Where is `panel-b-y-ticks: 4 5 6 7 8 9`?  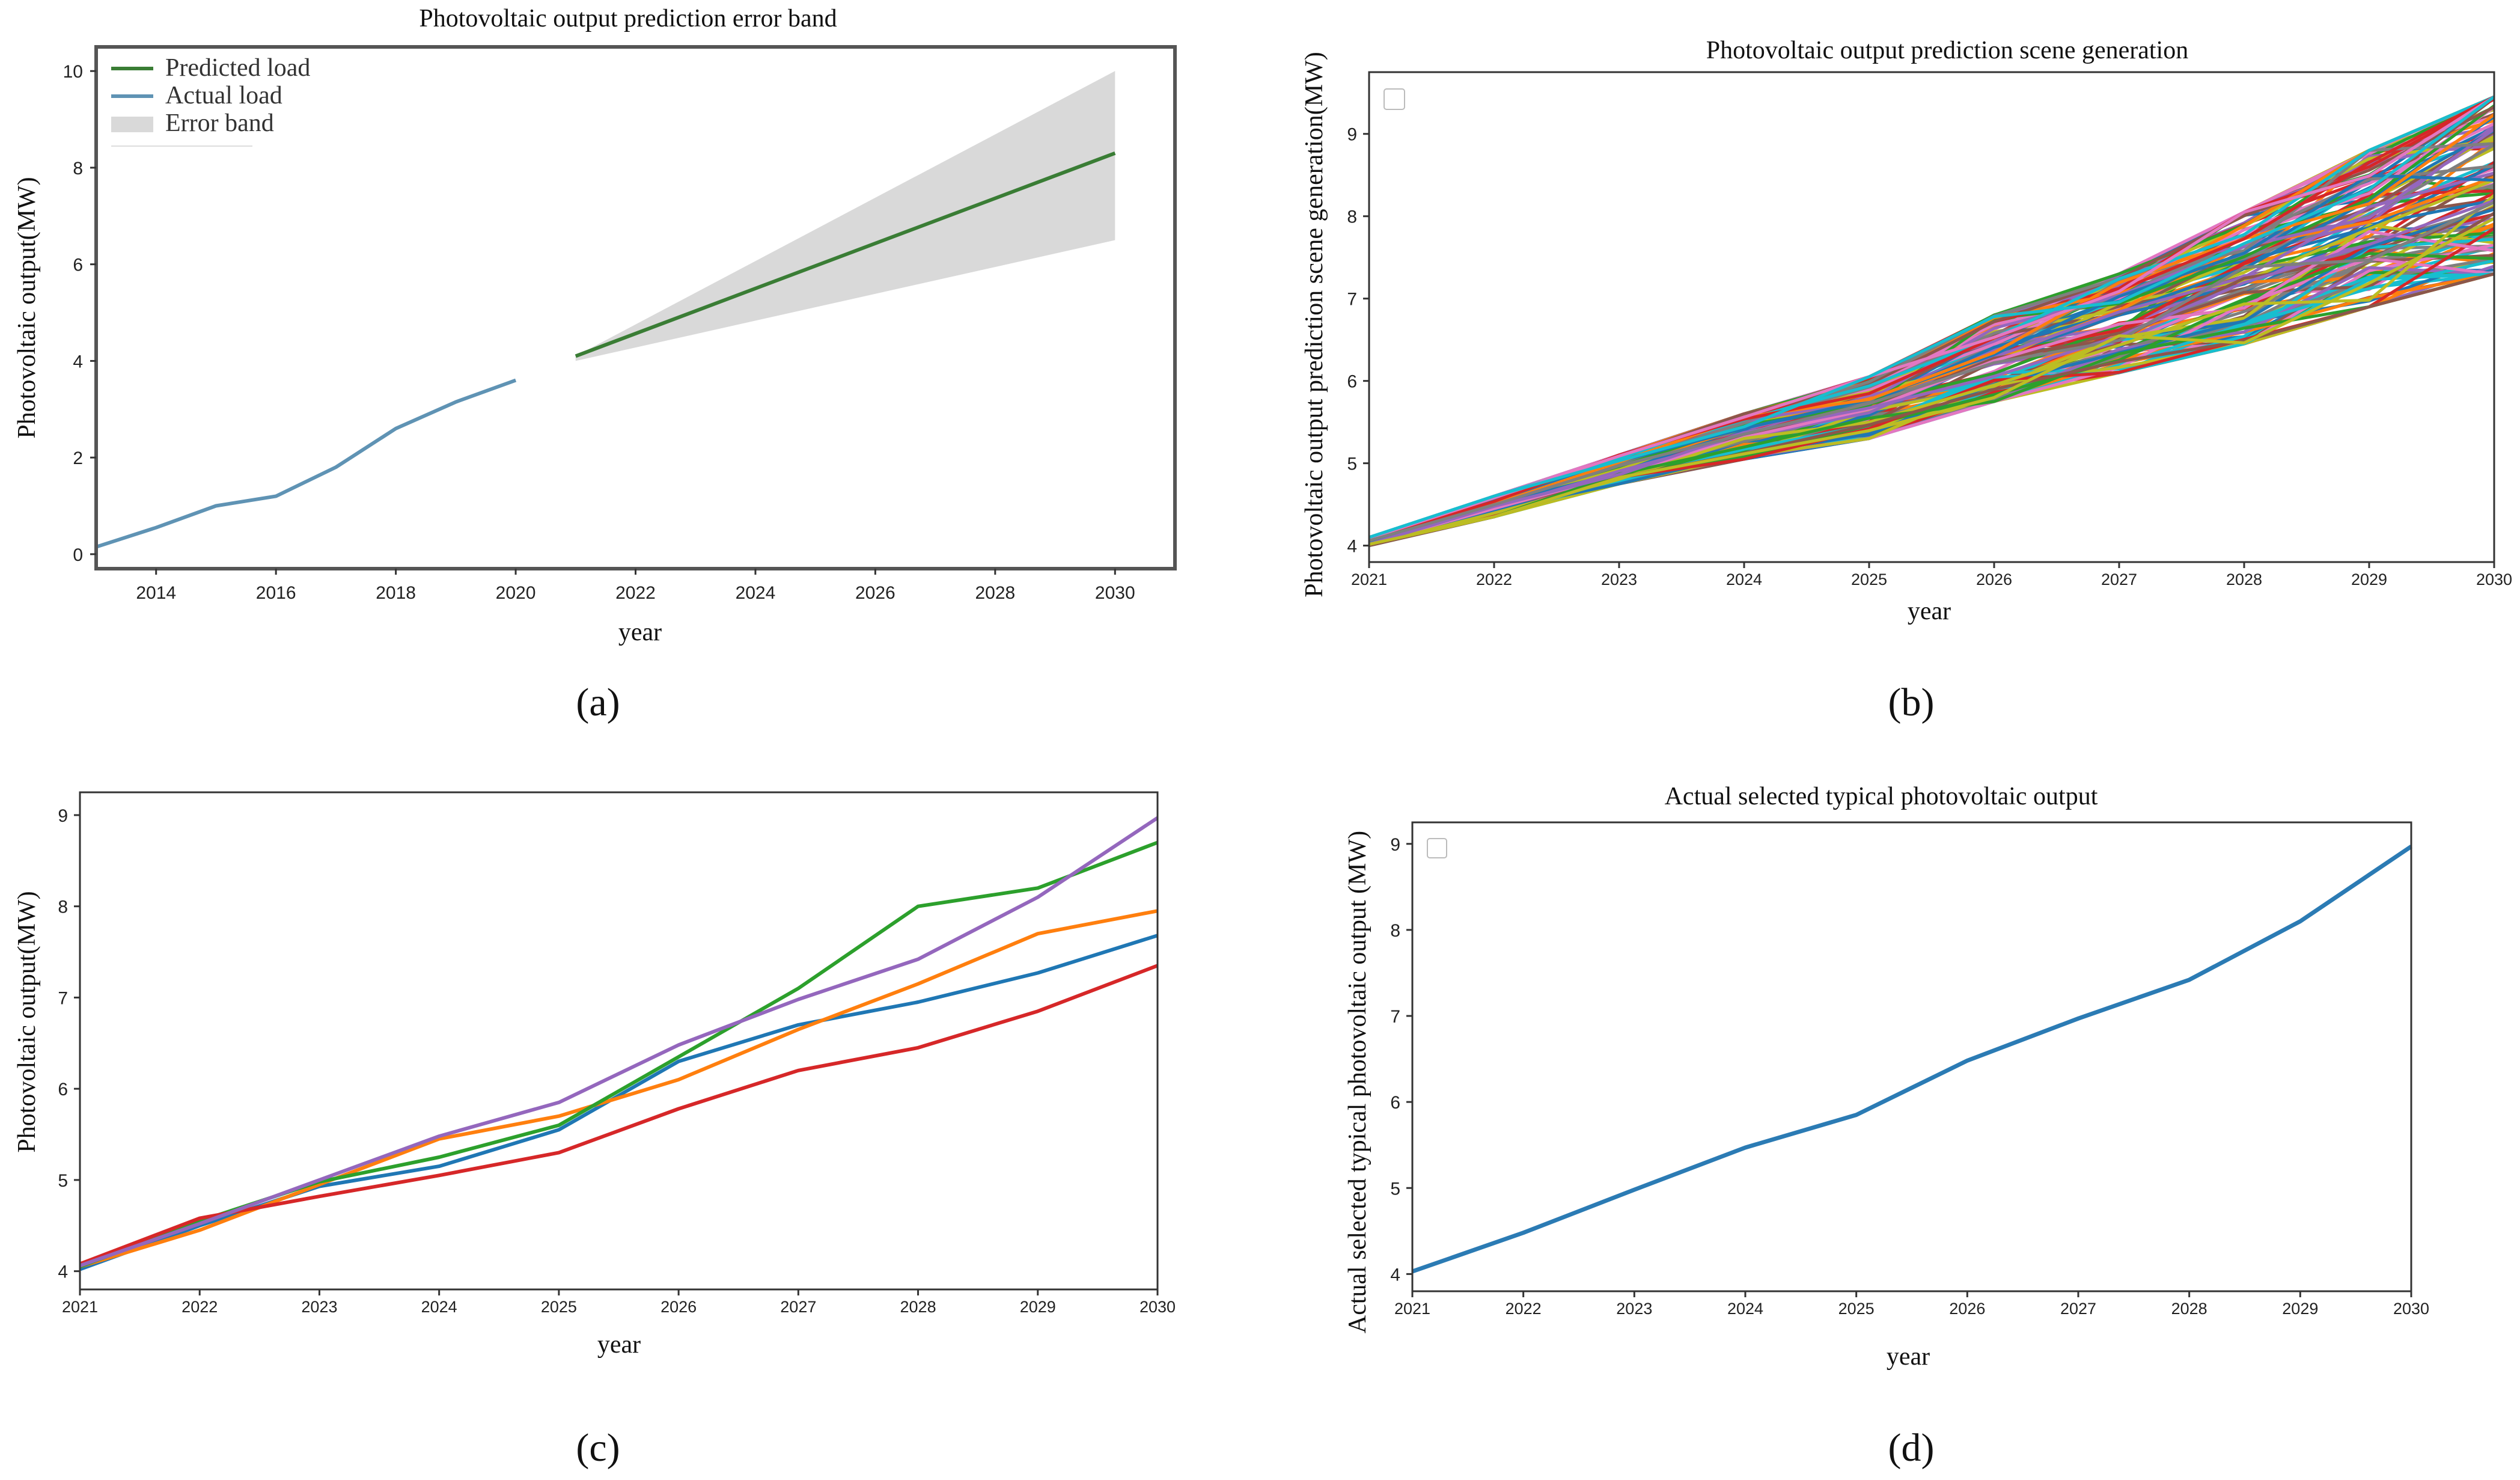 panel-b-y-ticks: 4 5 6 7 8 9 is located at coordinates (1358, 341).